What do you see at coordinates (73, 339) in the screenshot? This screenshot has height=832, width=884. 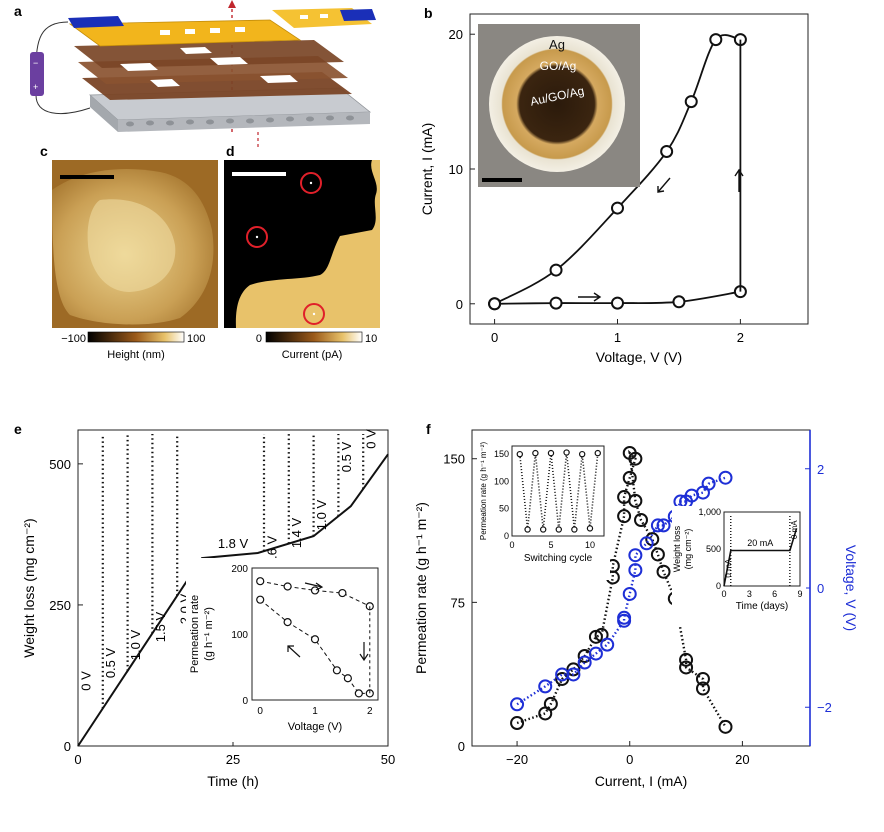 I see `colorbar-height-min: −100` at bounding box center [73, 339].